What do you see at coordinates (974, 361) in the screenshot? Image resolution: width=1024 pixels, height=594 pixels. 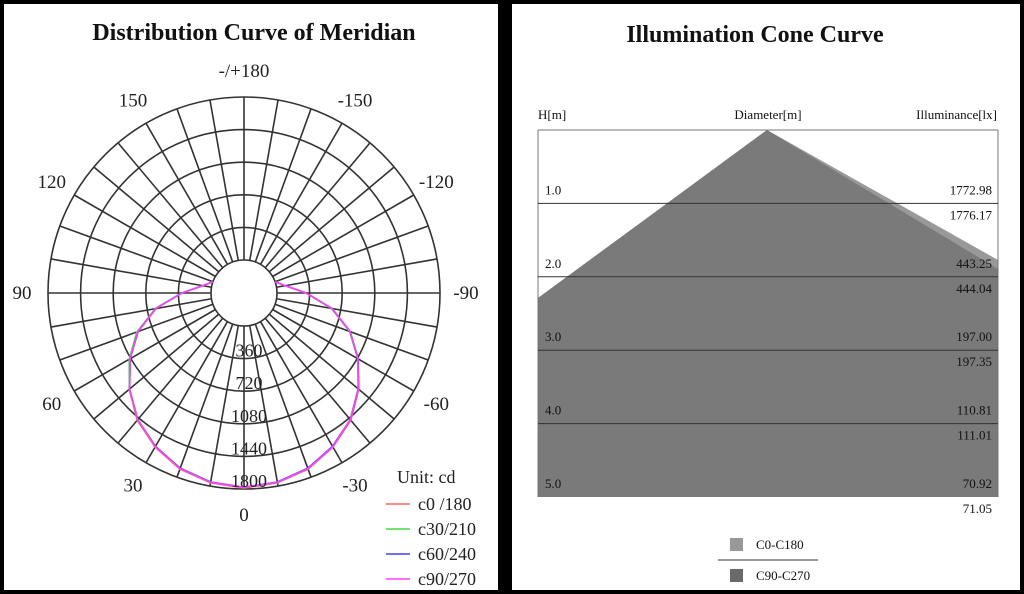 I see `cone-illuminance-2: 197.35` at bounding box center [974, 361].